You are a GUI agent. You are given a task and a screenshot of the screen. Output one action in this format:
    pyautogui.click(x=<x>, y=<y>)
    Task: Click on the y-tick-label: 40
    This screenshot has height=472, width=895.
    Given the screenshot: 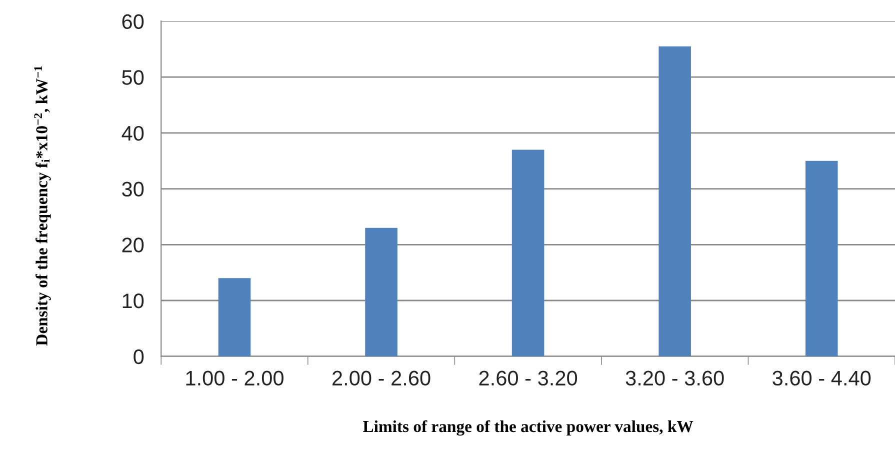 What is the action you would take?
    pyautogui.click(x=133, y=133)
    